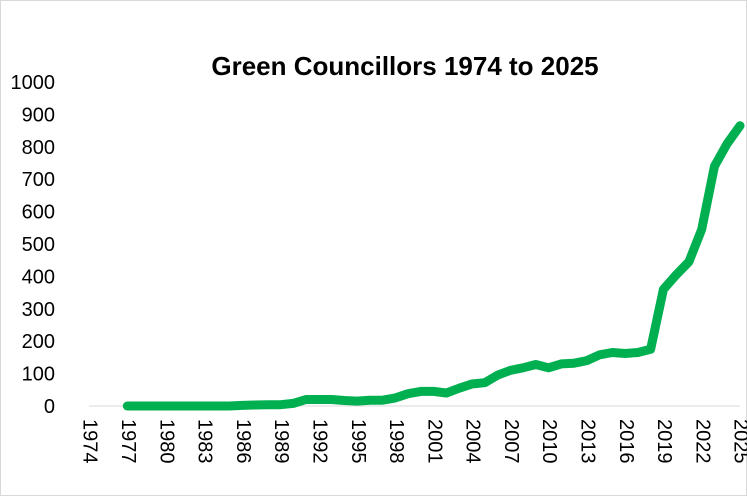  I want to click on y-tick-label: 100, so click(38, 375).